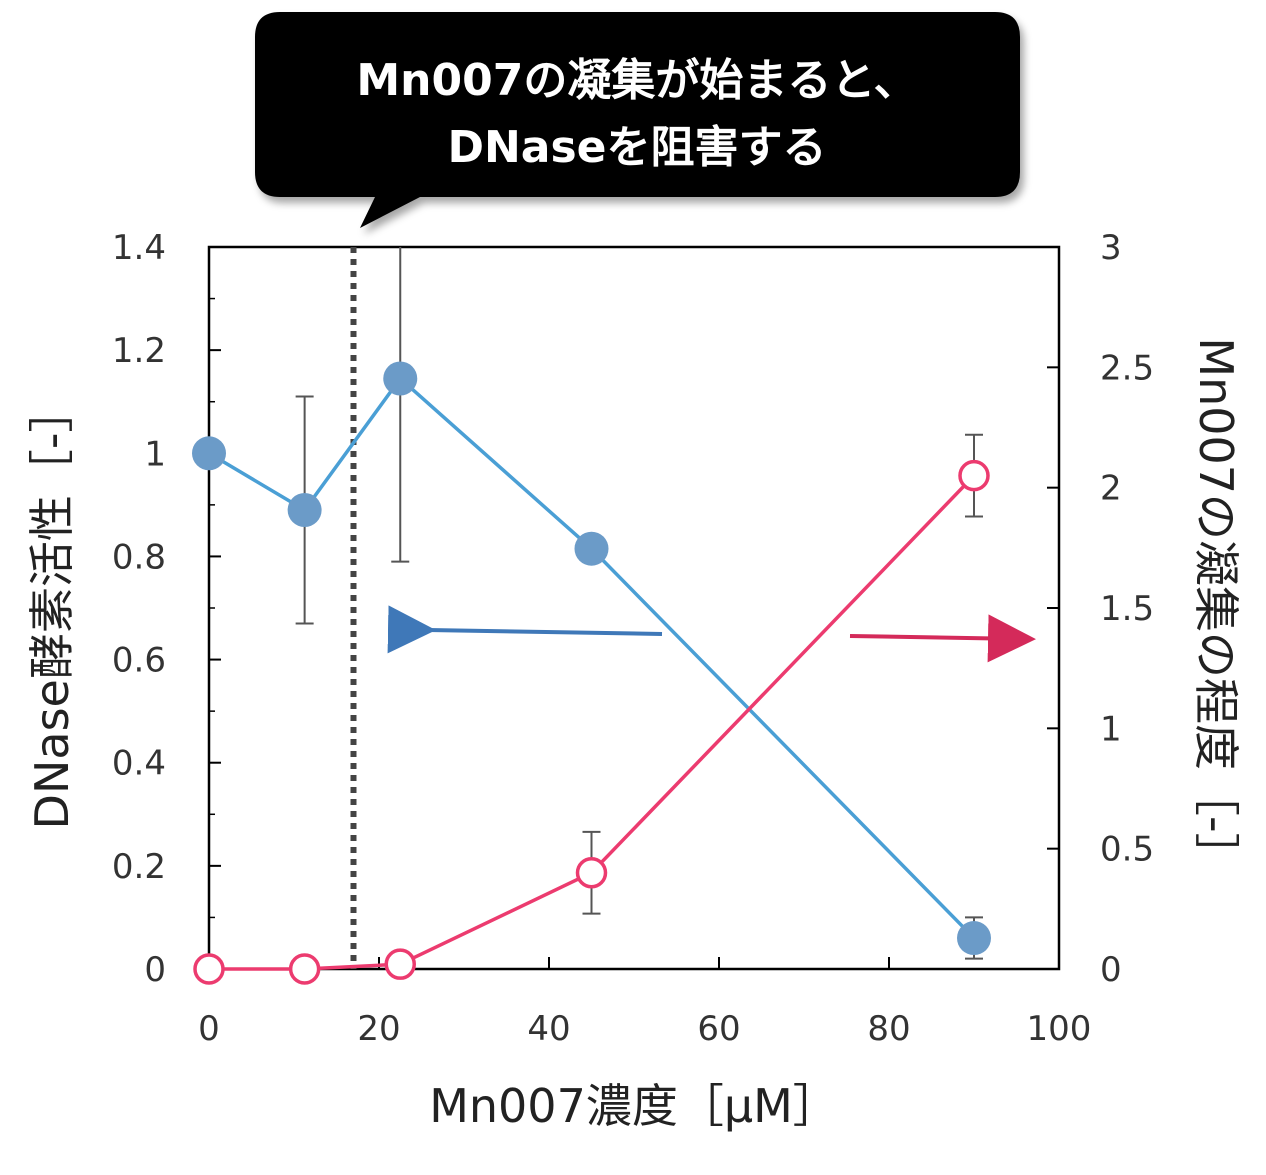  What do you see at coordinates (155, 454) in the screenshot?
I see `y-left-tick-label: 1` at bounding box center [155, 454].